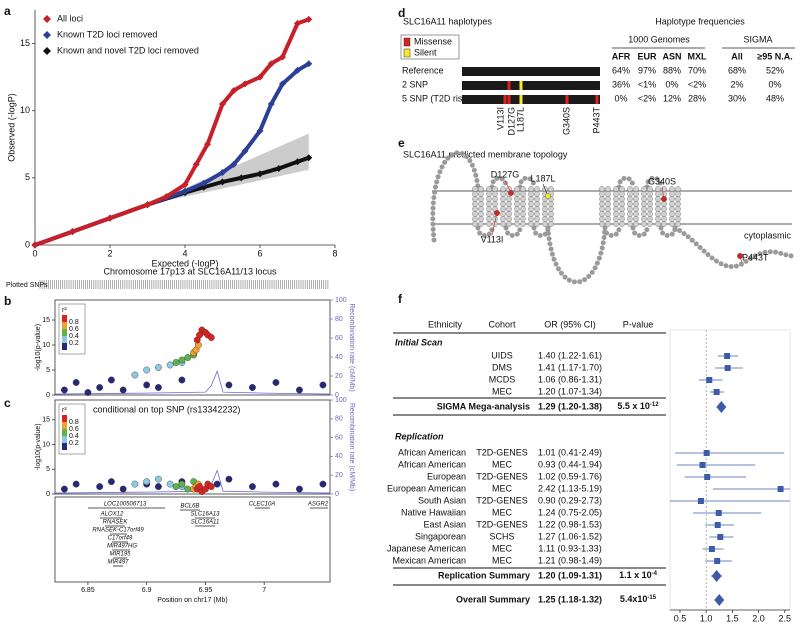  What do you see at coordinates (74, 329) in the screenshot?
I see `legend-tick-label: 0.6` at bounding box center [74, 329].